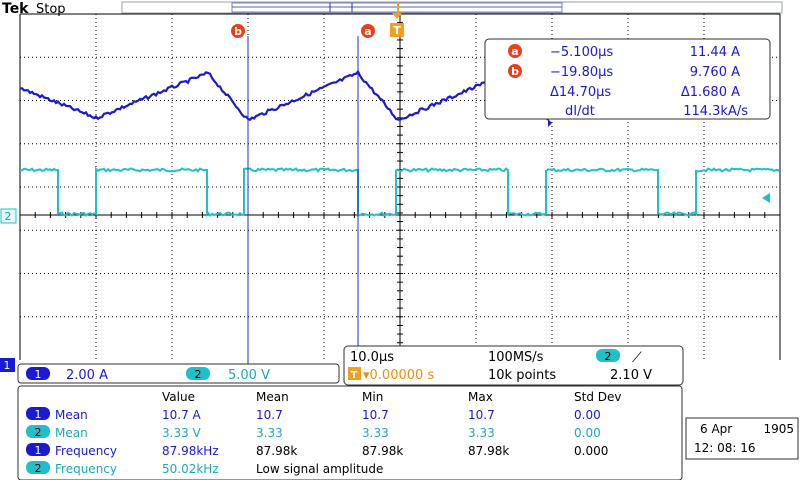  I want to click on horizontal-scale: 10.0µs, so click(372, 357).